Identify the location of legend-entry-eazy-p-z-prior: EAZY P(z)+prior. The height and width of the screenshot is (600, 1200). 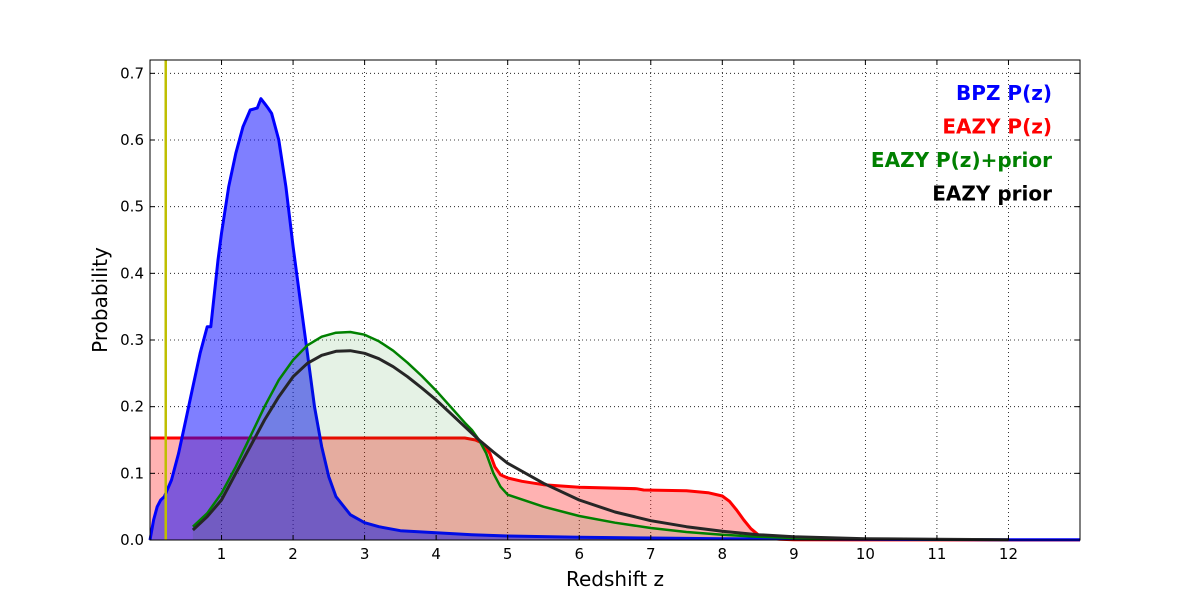
(961, 160).